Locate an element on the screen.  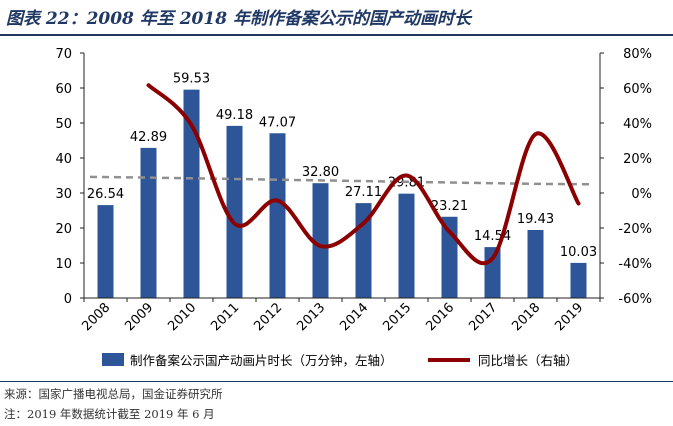
left-tick-label: 70 is located at coordinates (63, 54).